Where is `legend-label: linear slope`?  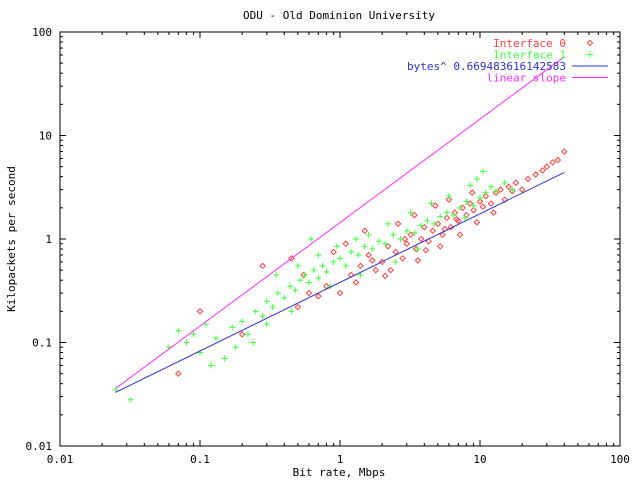 legend-label: linear slope is located at coordinates (526, 78).